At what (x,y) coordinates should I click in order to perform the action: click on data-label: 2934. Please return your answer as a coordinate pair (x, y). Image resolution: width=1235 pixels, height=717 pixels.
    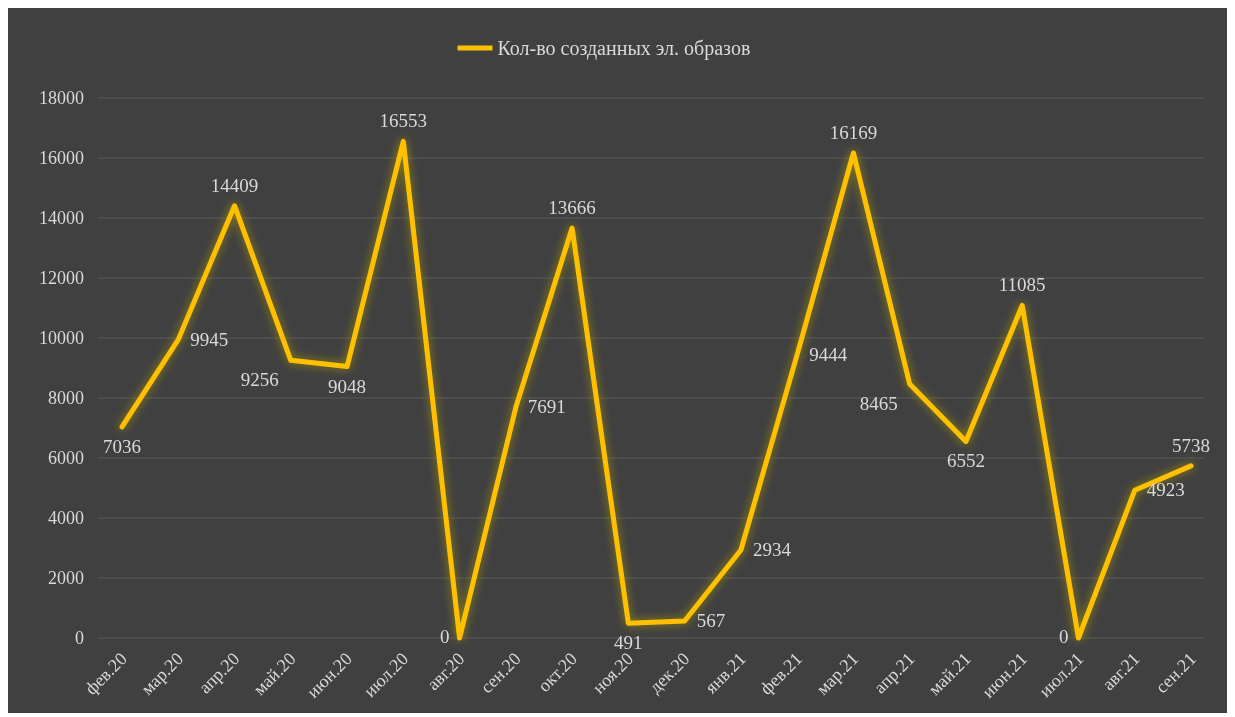
    Looking at the image, I should click on (772, 549).